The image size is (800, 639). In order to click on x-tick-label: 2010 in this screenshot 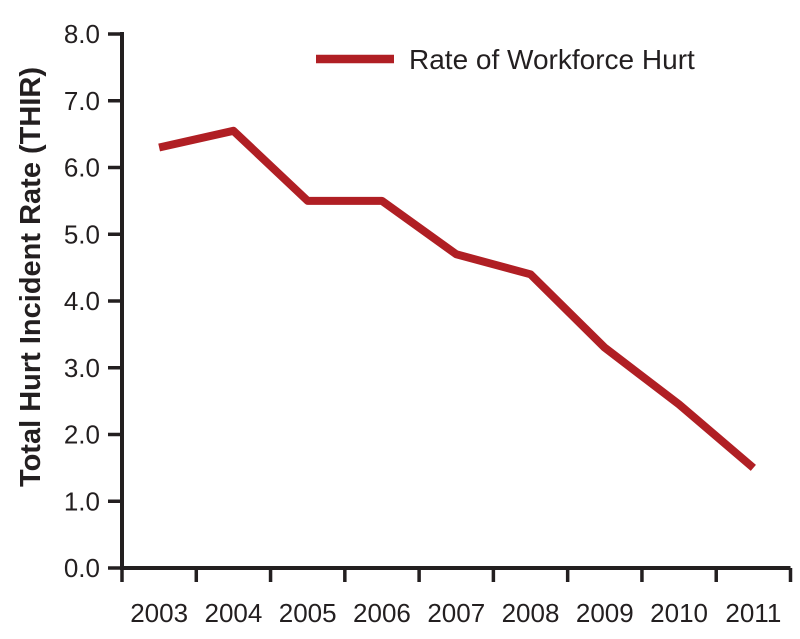, I will do `click(679, 613)`.